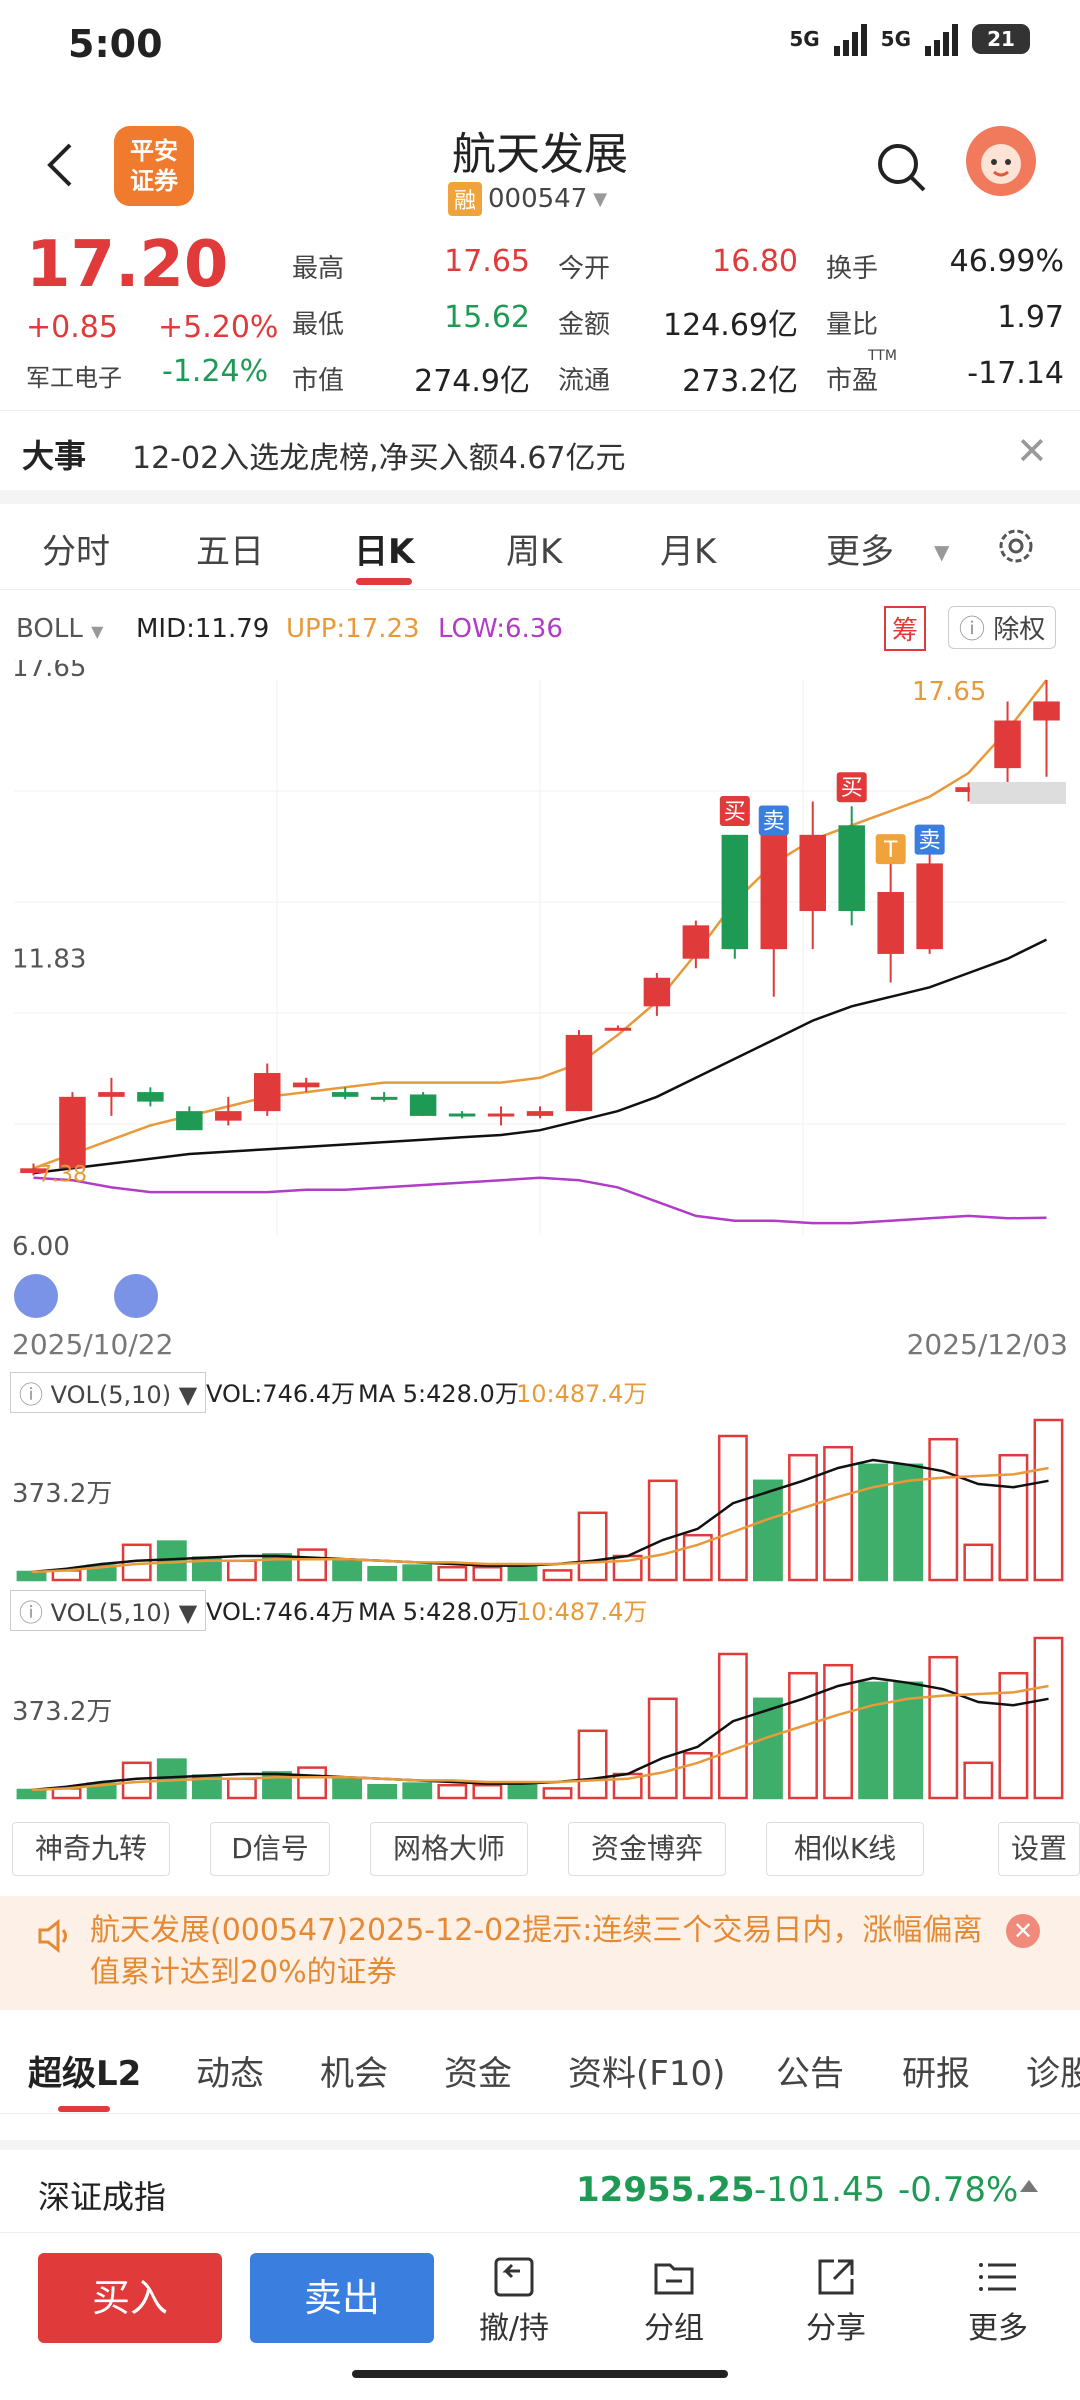  What do you see at coordinates (540, 1200) in the screenshot?
I see `boll-lower-line` at bounding box center [540, 1200].